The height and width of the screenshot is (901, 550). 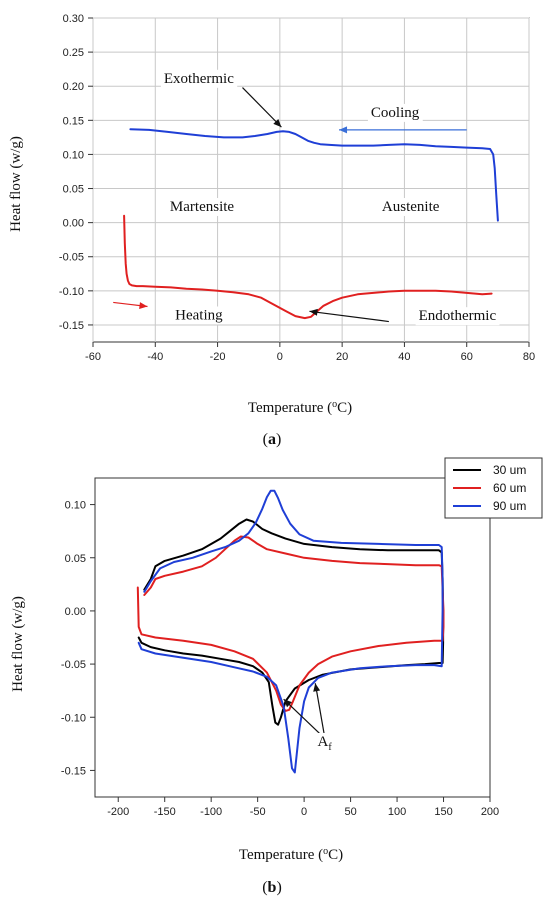 What do you see at coordinates (16, 184) in the screenshot?
I see `chart-a-y-axis-title: Heat flow (w/g)` at bounding box center [16, 184].